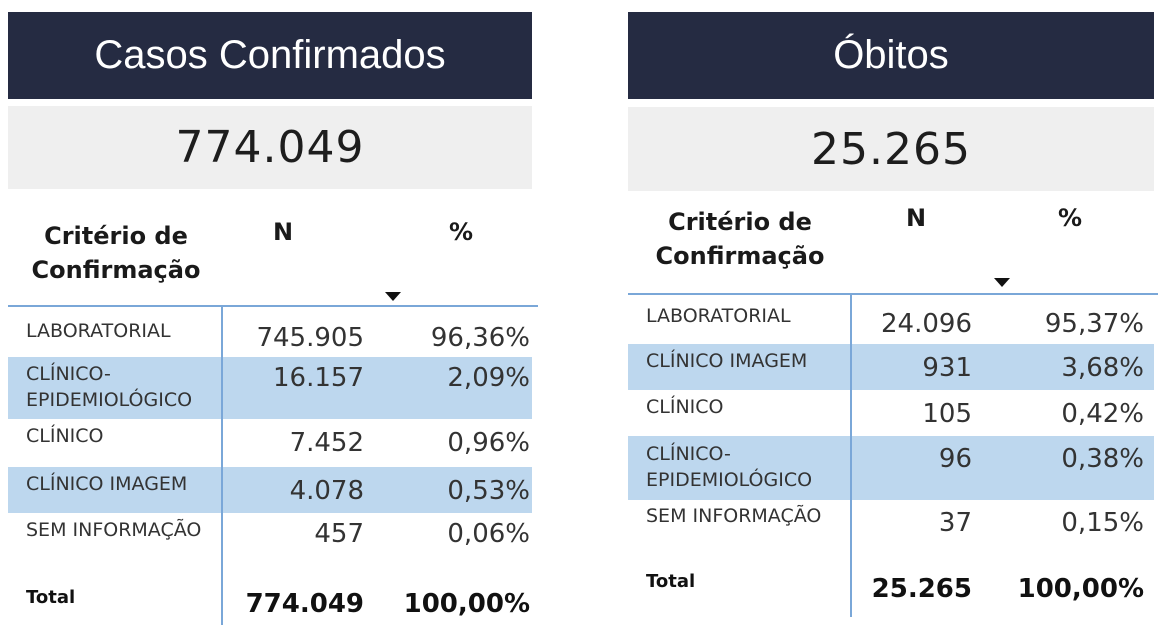  Describe the element at coordinates (488, 378) in the screenshot. I see `row-pct: 2,09%` at that location.